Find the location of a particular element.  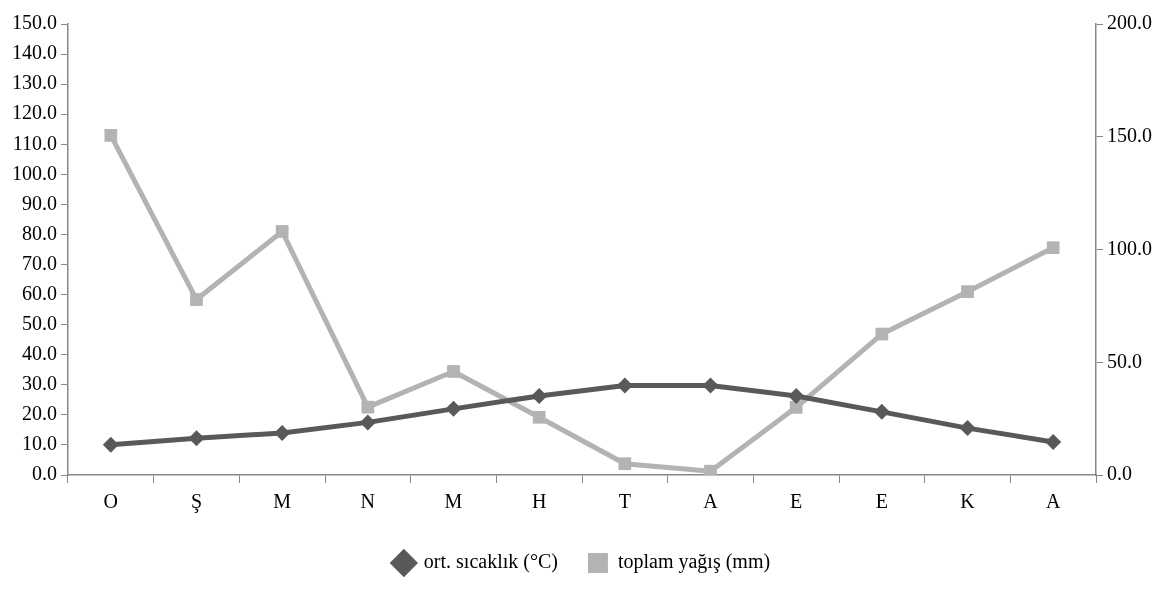

y-tick-label: 50.0 is located at coordinates (39, 322).